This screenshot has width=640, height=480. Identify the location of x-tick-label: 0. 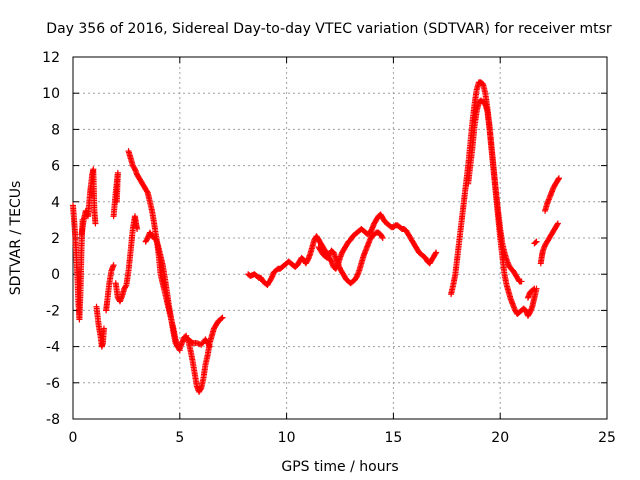
(73, 438).